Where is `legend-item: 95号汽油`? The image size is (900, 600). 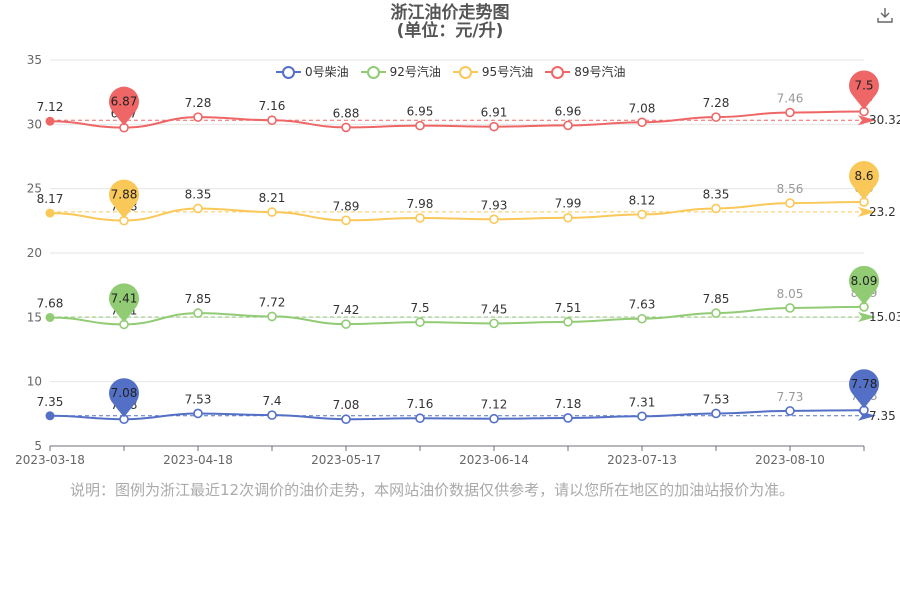 legend-item: 95号汽油 is located at coordinates (493, 71).